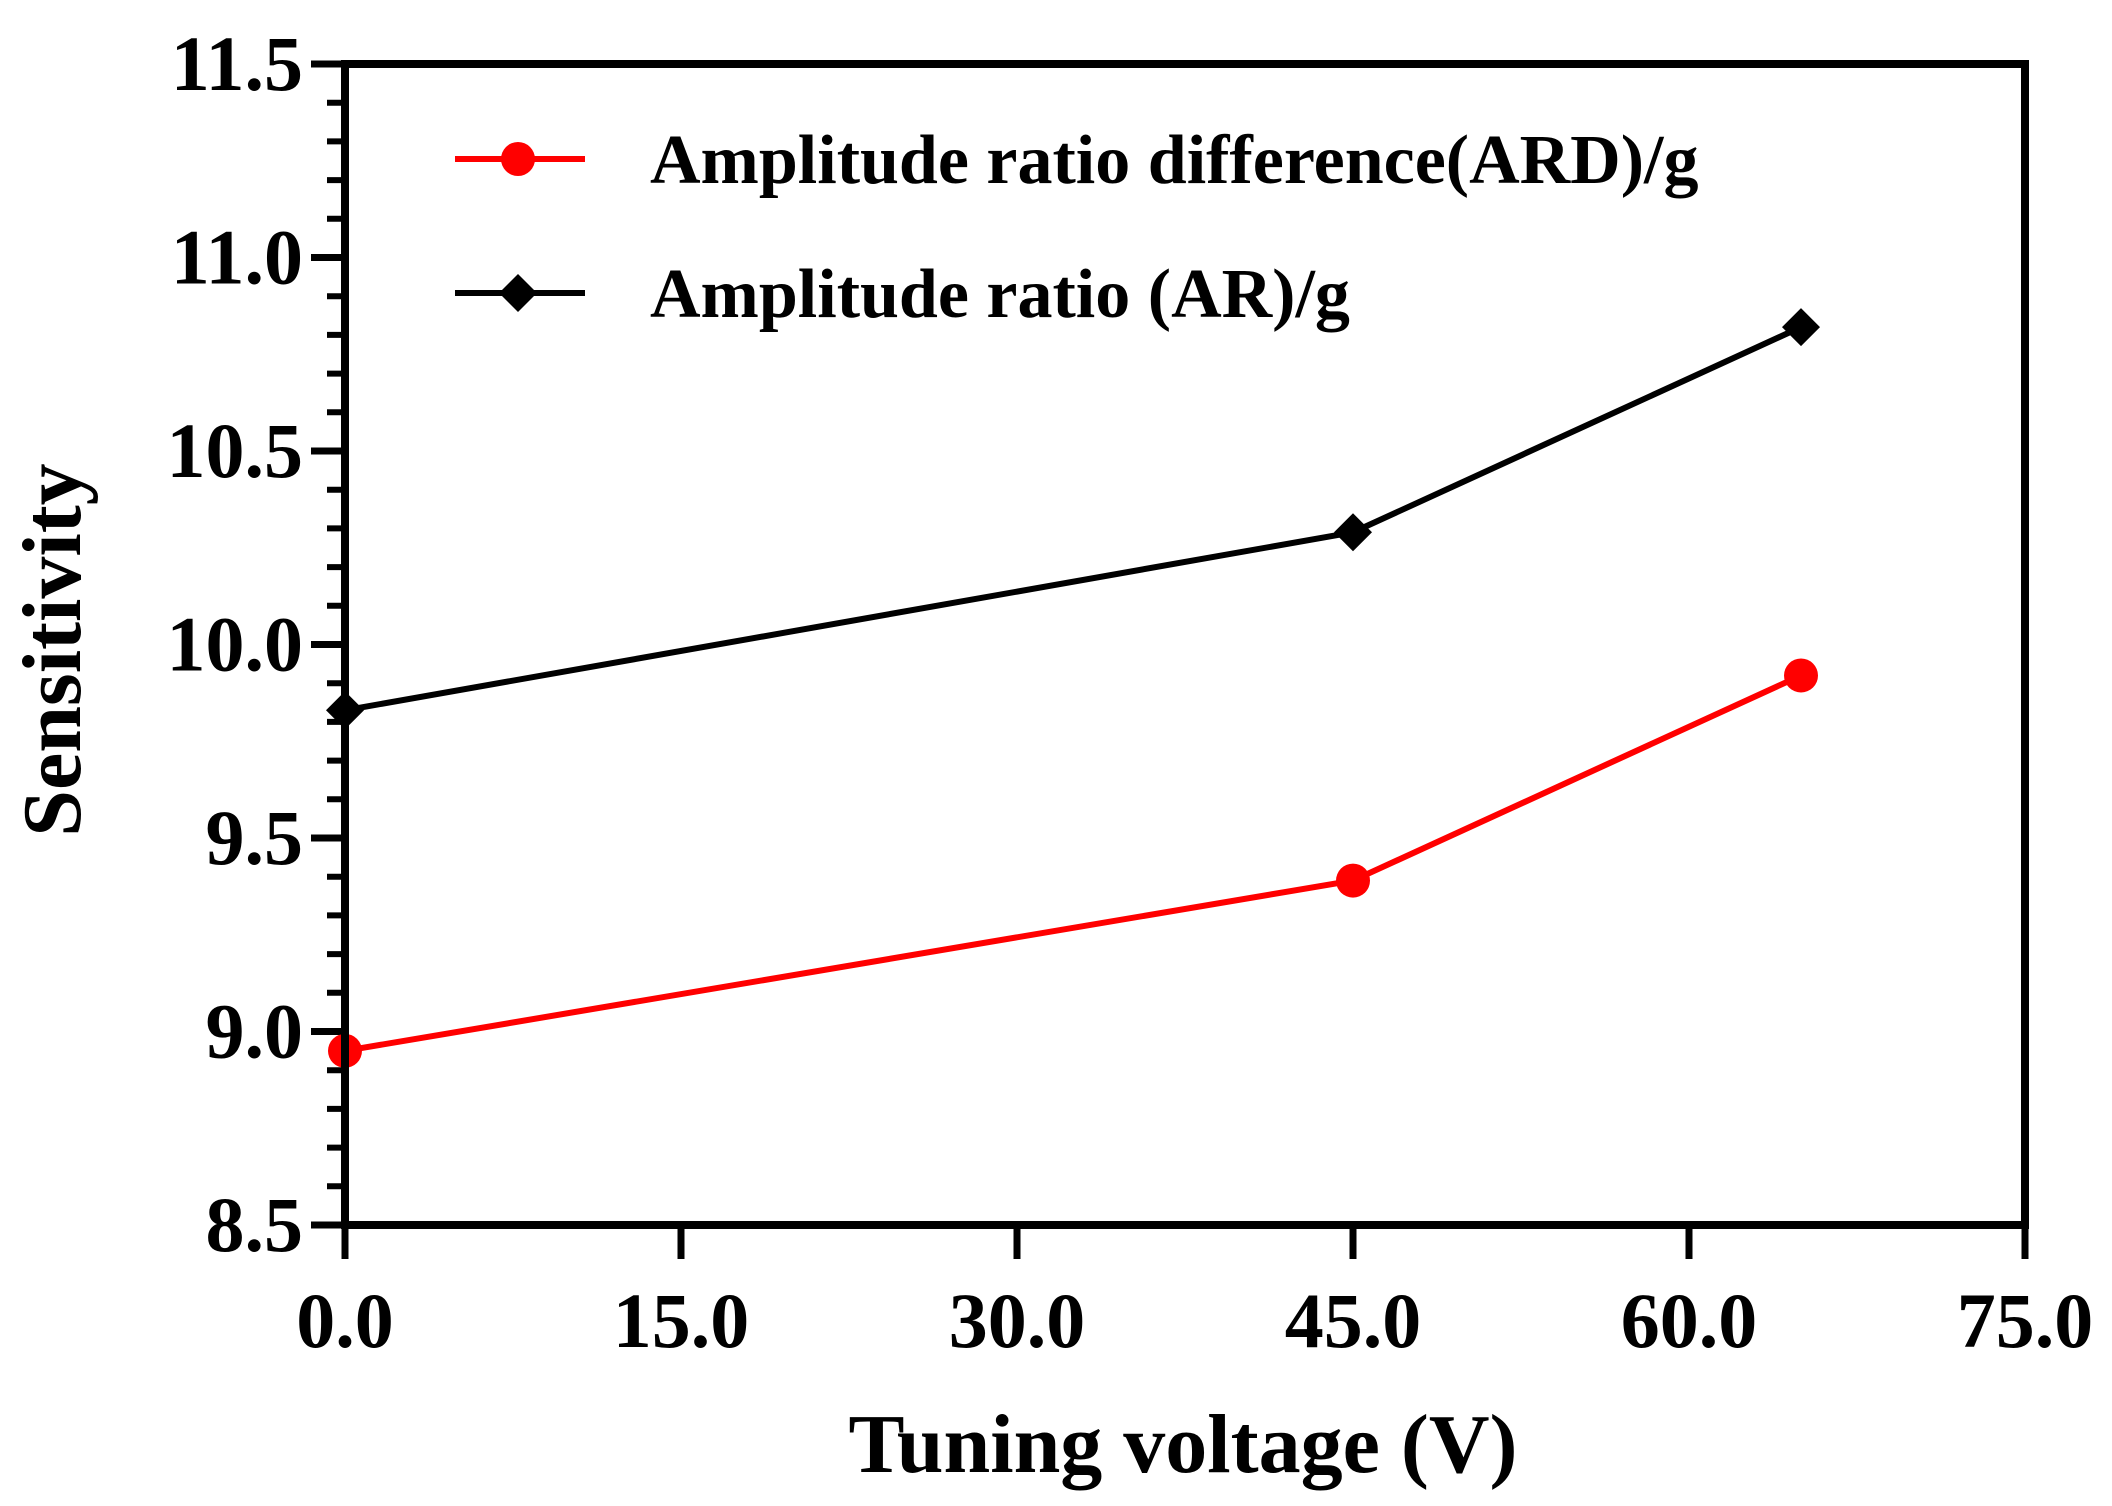 This screenshot has height=1506, width=2112. Describe the element at coordinates (255, 837) in the screenshot. I see `y-tick-label: 9.5` at that location.